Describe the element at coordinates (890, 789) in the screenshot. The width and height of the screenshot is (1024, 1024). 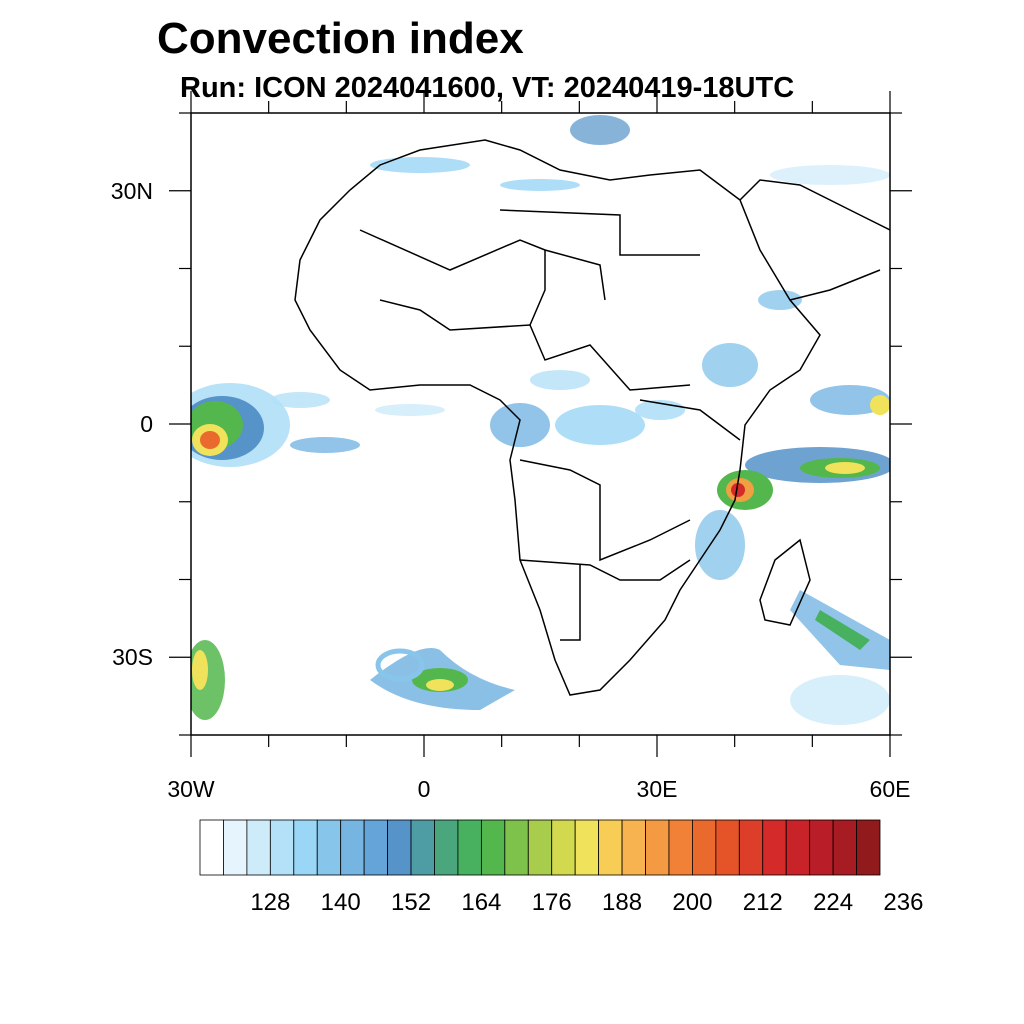
I see `lon-tick-label: 60E` at that location.